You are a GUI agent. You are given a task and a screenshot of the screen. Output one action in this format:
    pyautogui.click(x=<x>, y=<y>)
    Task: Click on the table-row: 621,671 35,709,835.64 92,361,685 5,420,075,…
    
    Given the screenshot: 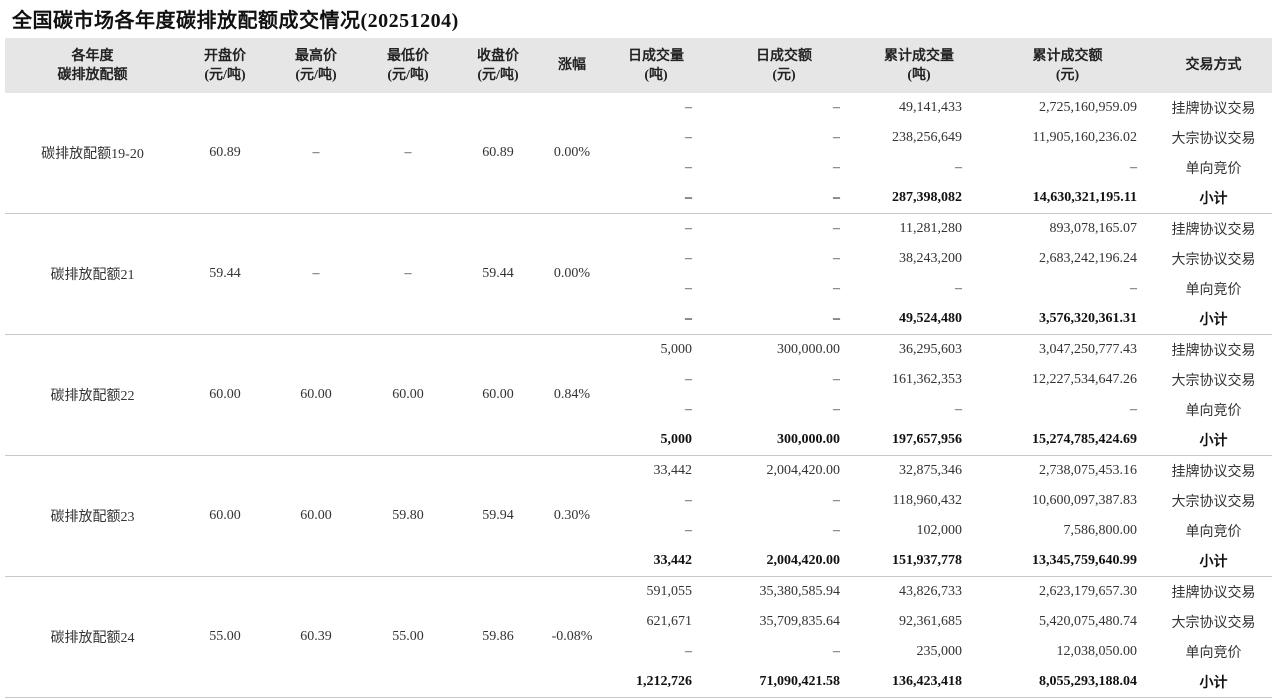 What is the action you would take?
    pyautogui.click(x=638, y=622)
    